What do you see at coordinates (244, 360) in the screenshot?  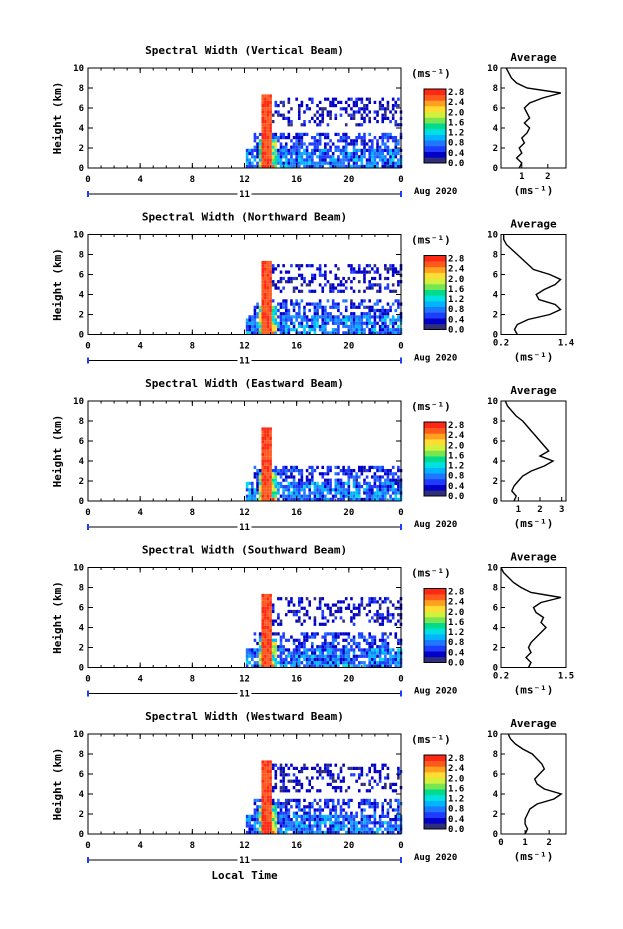 I see `date-day-bg` at bounding box center [244, 360].